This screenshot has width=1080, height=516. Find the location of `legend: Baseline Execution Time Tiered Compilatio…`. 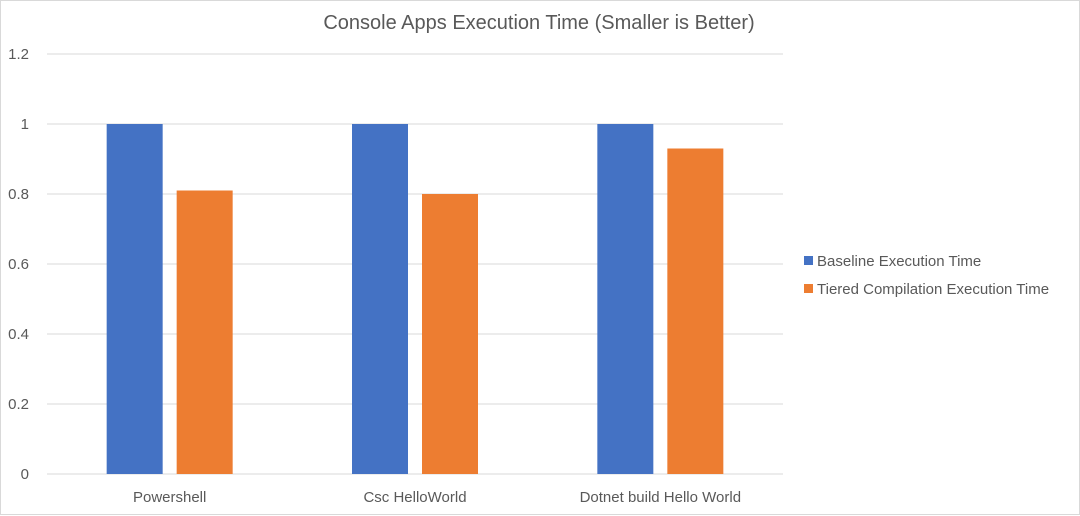

legend: Baseline Execution Time Tiered Compilatio… is located at coordinates (926, 275).